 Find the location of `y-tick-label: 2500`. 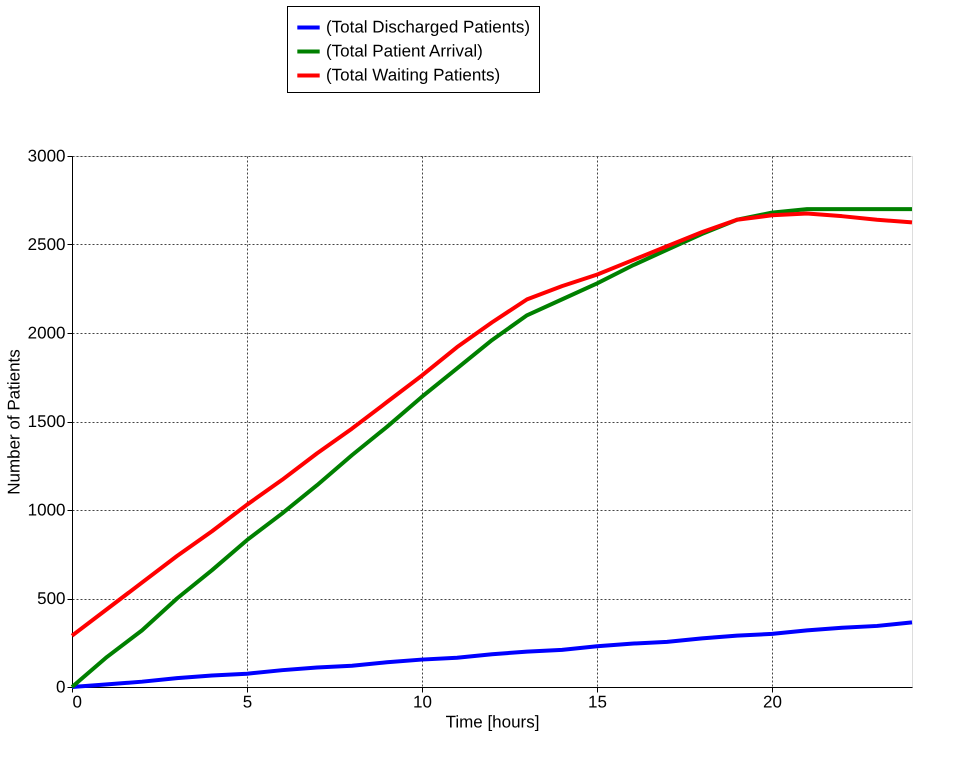

y-tick-label: 2500 is located at coordinates (47, 244).